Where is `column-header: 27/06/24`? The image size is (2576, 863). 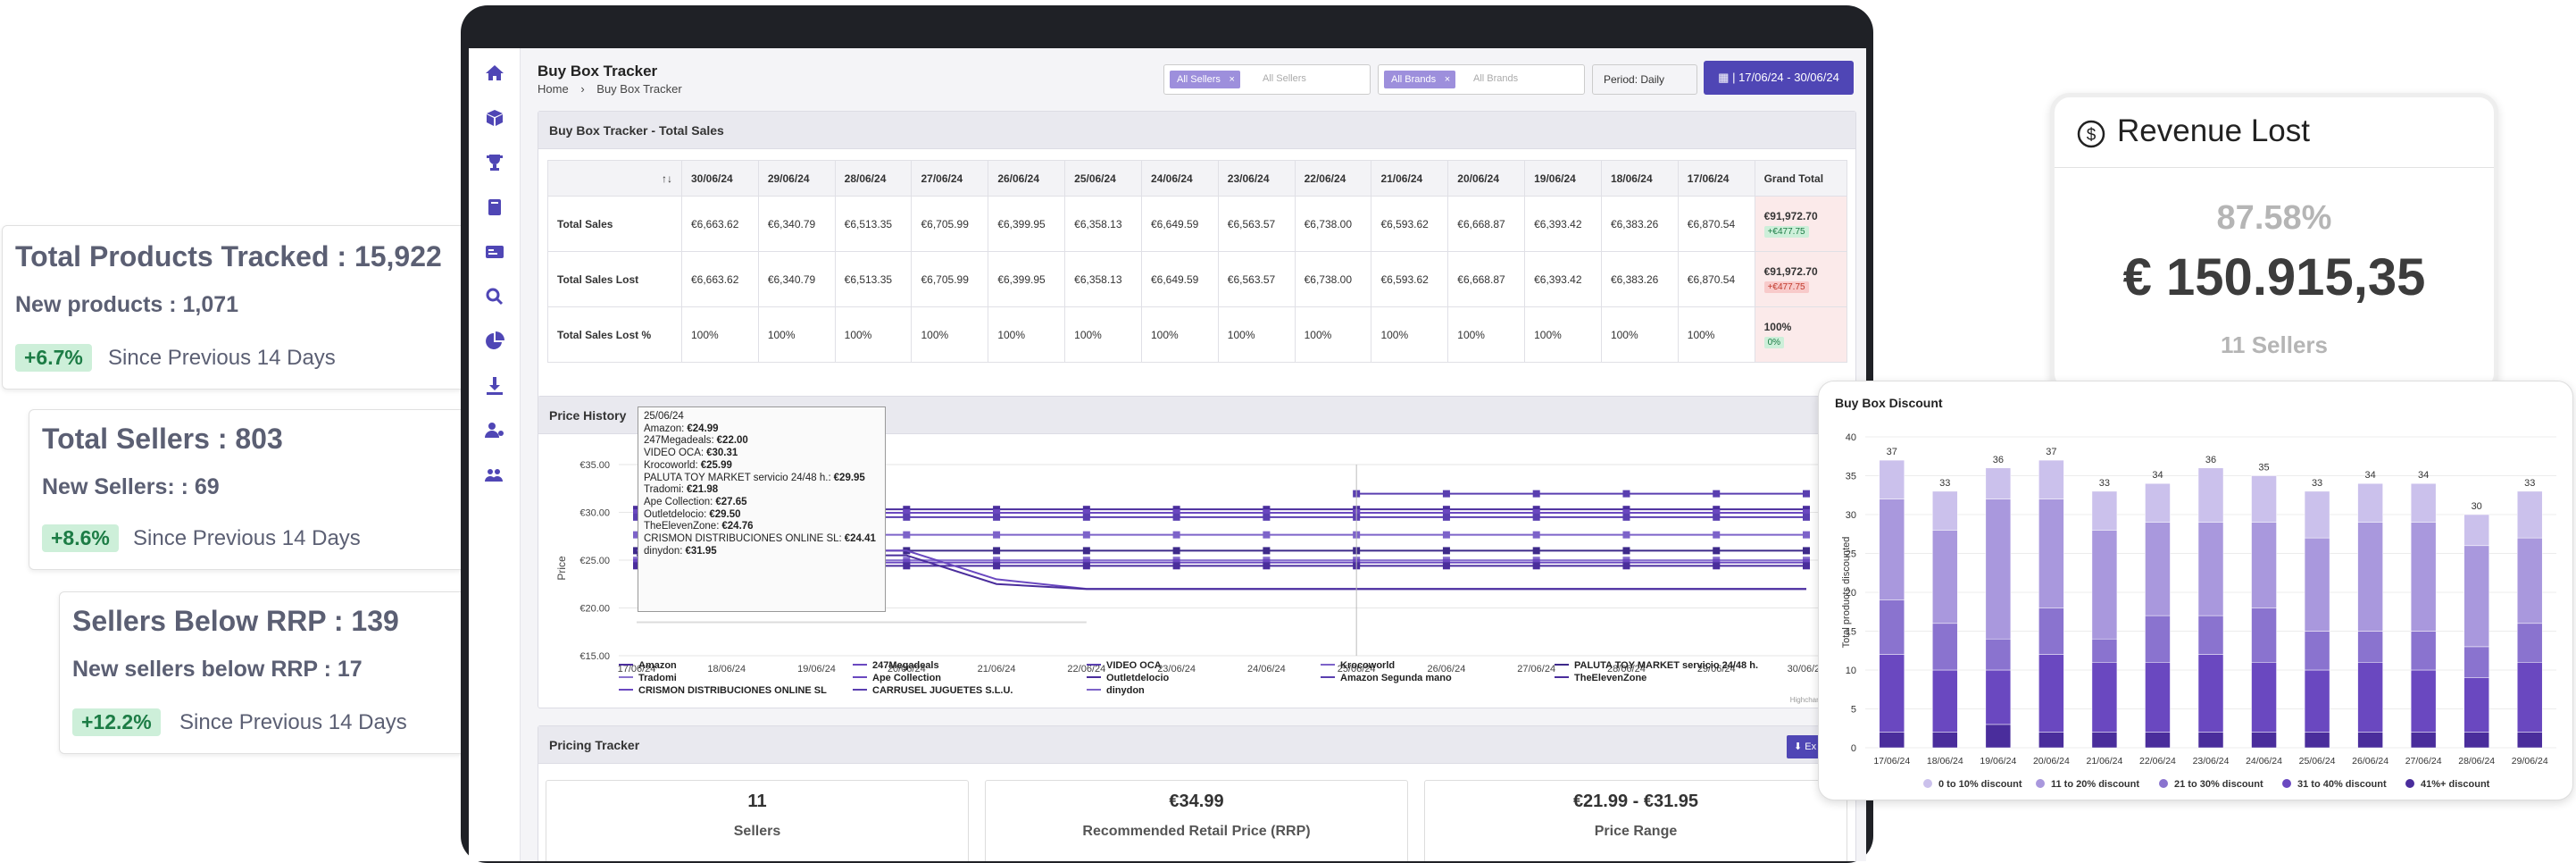
column-header: 27/06/24 is located at coordinates (950, 178).